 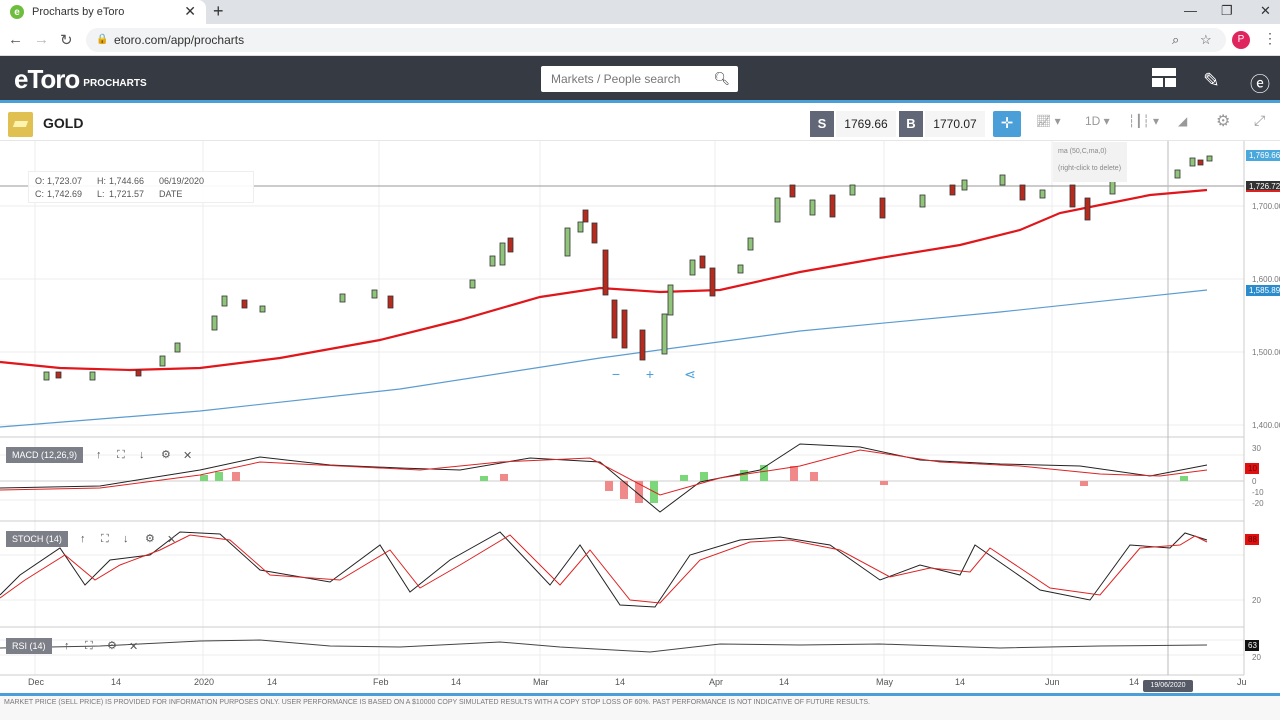 I want to click on stoch-badge: 88, so click(x=1252, y=539).